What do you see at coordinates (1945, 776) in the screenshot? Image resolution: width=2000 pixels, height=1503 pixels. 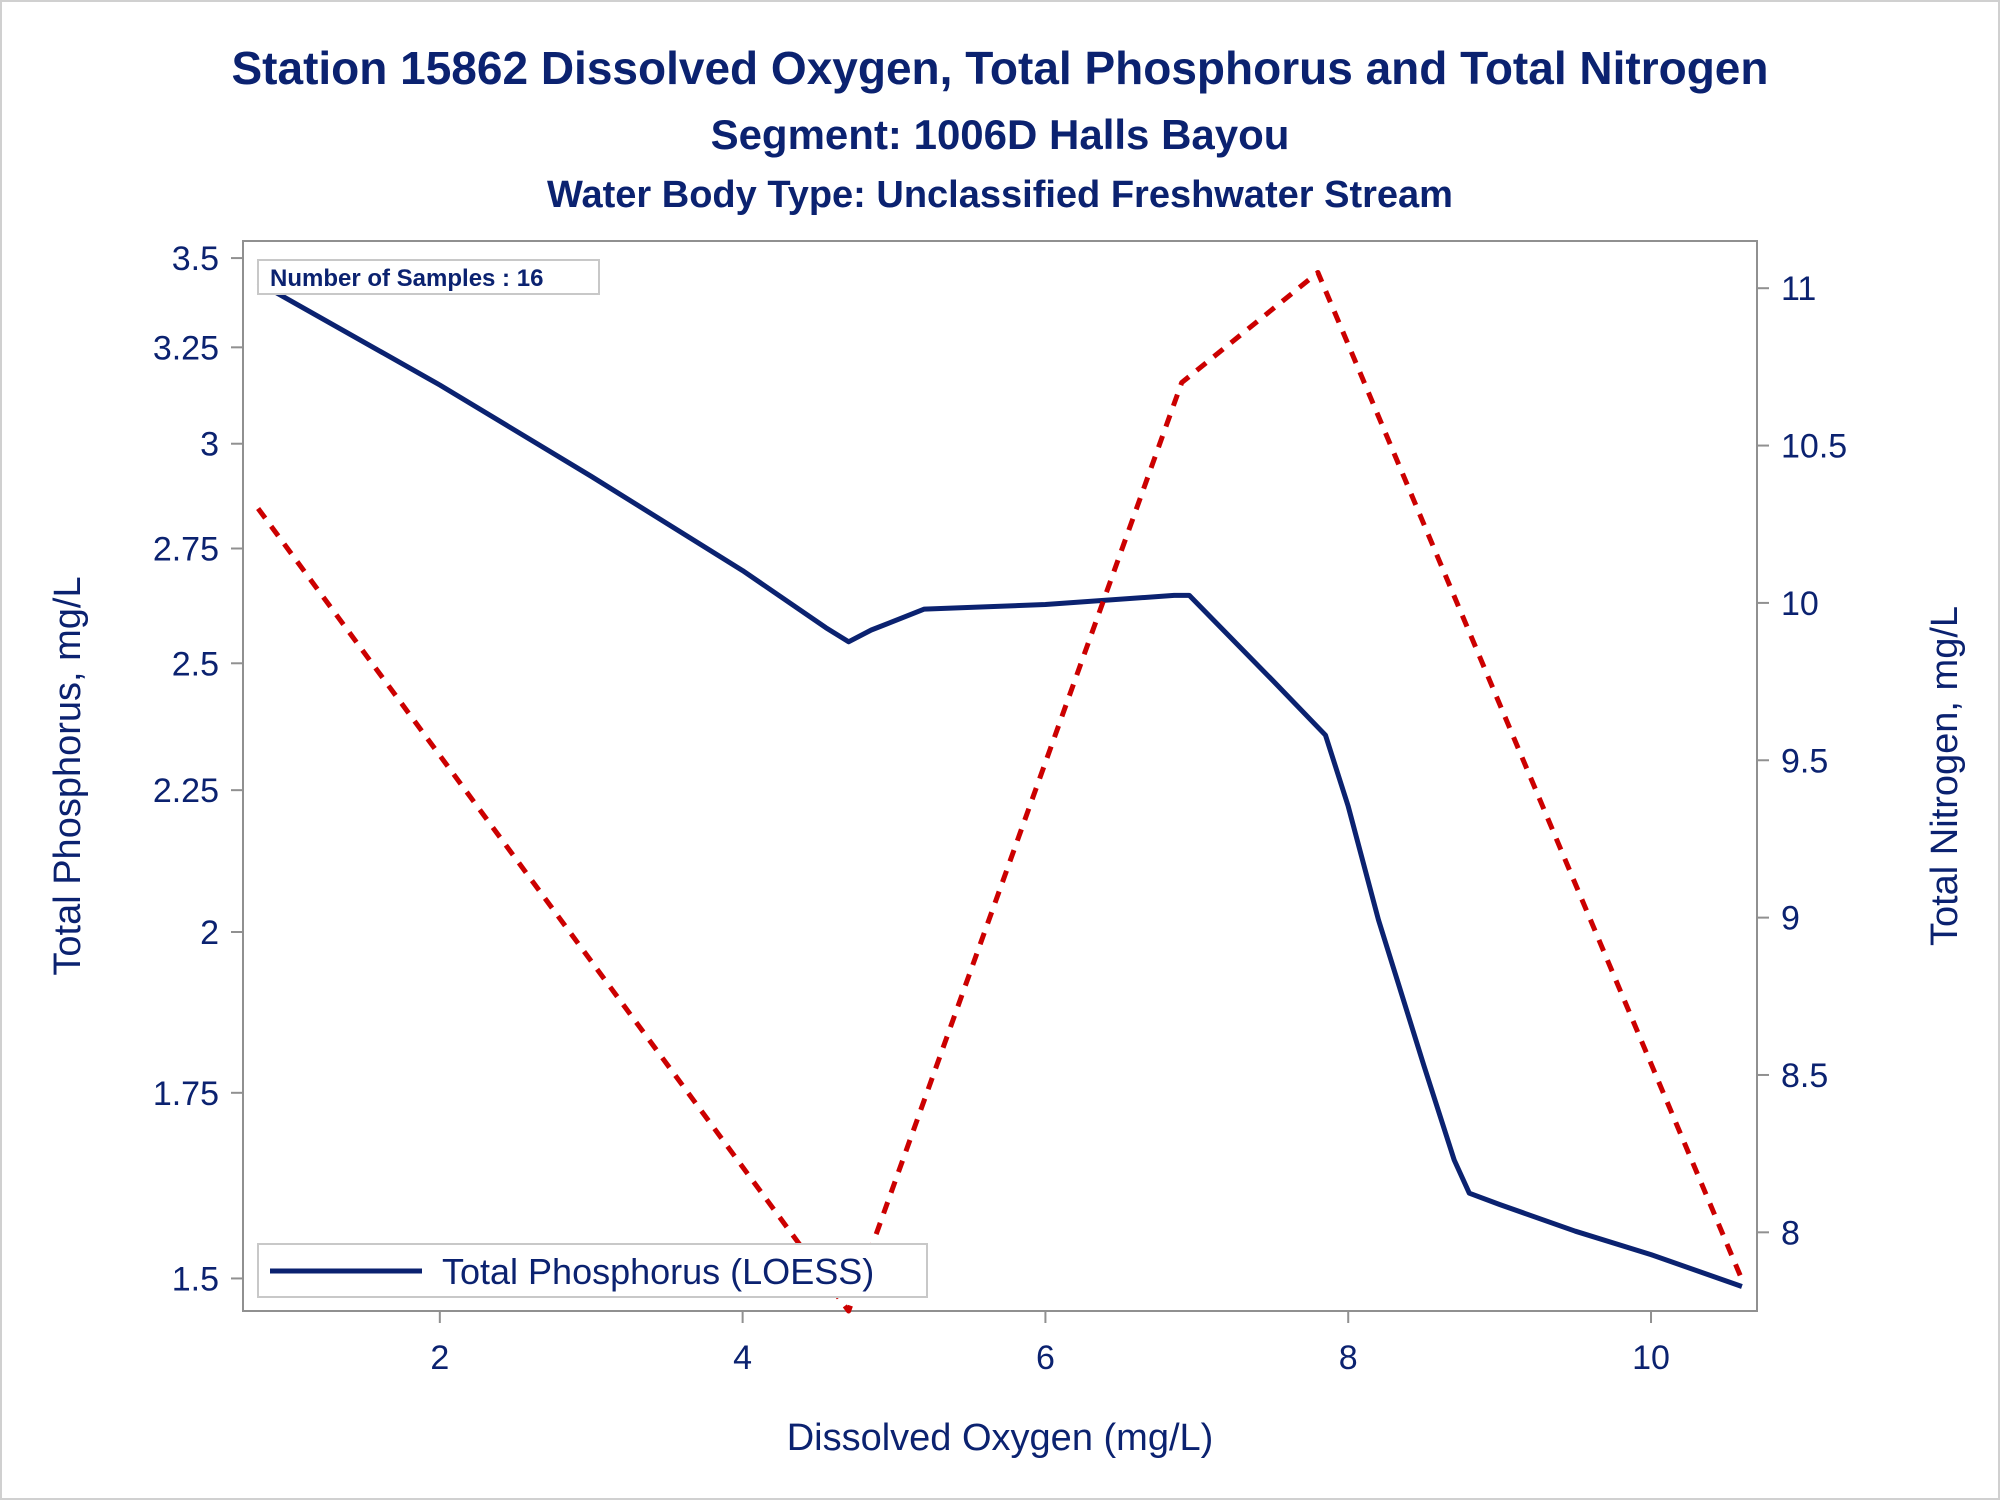 I see `y-axis-right-label: Total Nitrogen, mg/L` at bounding box center [1945, 776].